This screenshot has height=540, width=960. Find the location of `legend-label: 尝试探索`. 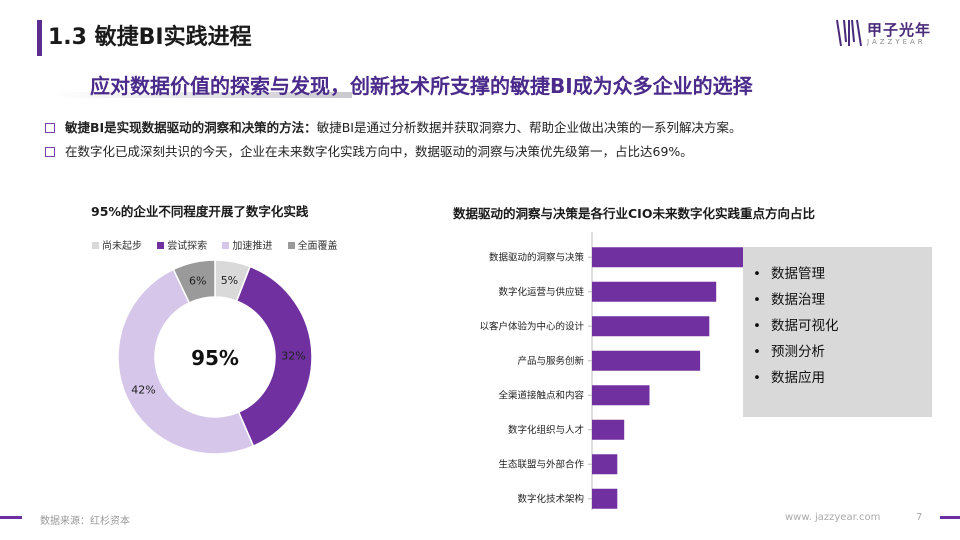

legend-label: 尝试探索 is located at coordinates (187, 246).